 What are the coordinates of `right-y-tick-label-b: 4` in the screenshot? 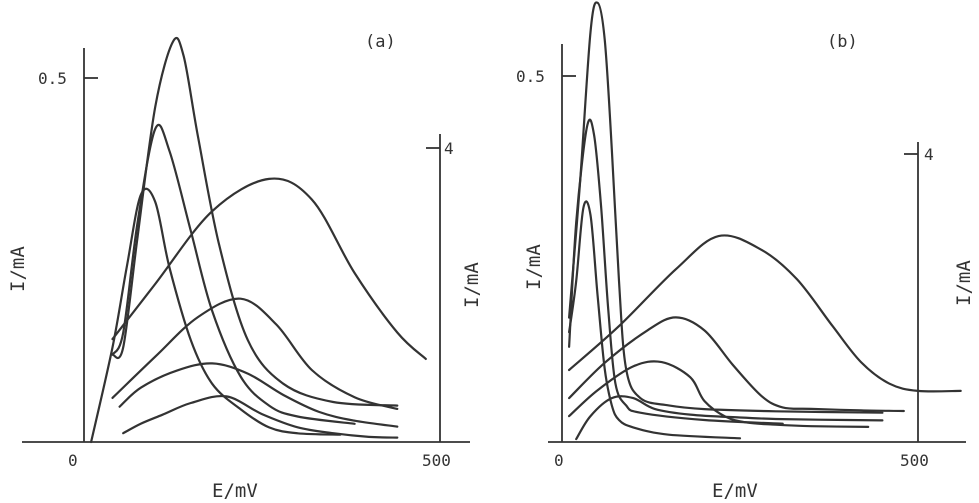 It's located at (929, 154).